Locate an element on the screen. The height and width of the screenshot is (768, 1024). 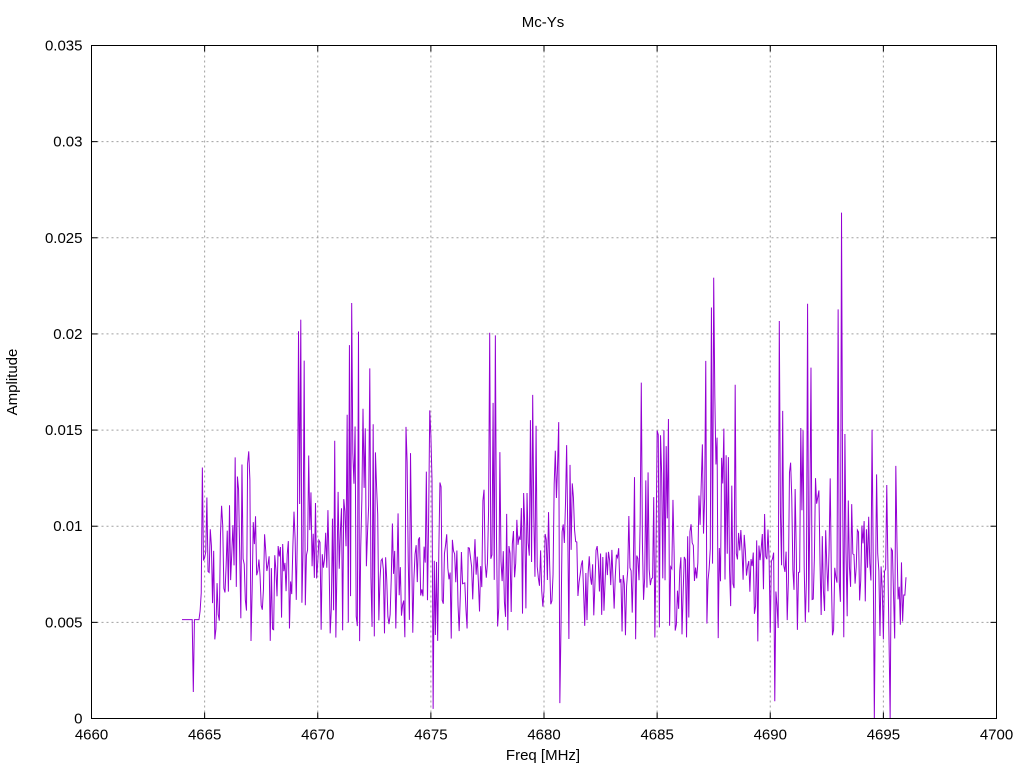
x-axis-label: Freq [MHz] is located at coordinates (543, 755).